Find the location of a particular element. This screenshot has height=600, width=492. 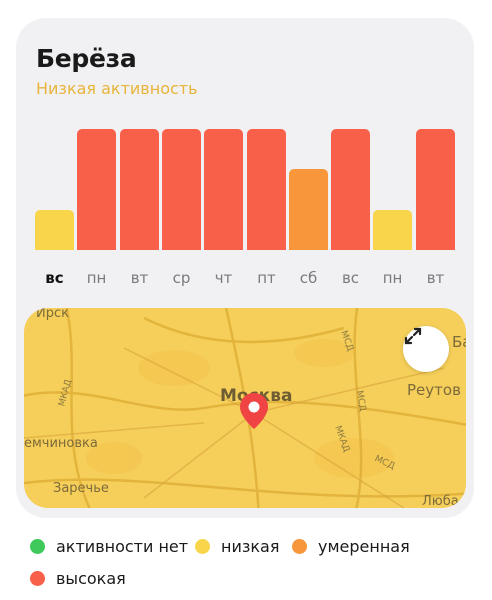

legend-label-moderate: умеренная is located at coordinates (364, 546).